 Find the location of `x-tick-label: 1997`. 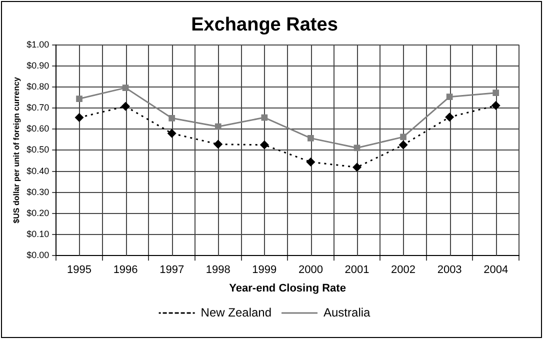

x-tick-label: 1997 is located at coordinates (172, 270).